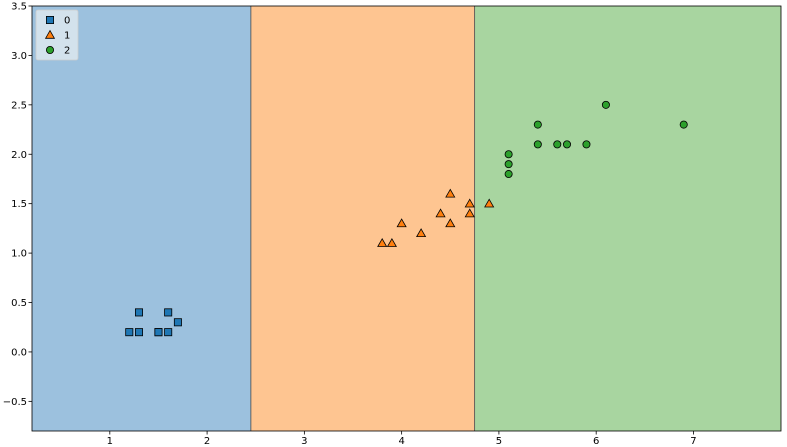 The width and height of the screenshot is (787, 447). What do you see at coordinates (110, 441) in the screenshot?
I see `x-tick-label: 1` at bounding box center [110, 441].